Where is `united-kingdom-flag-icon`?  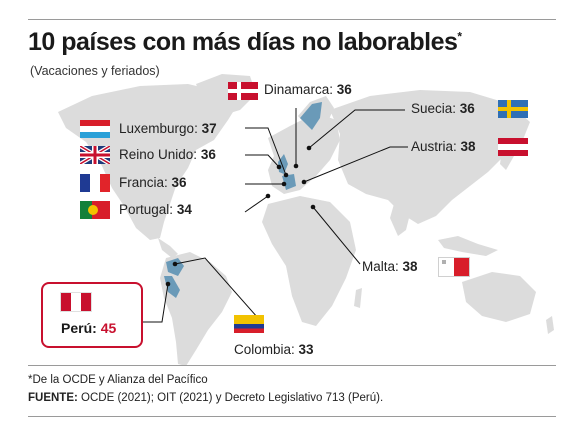 united-kingdom-flag-icon is located at coordinates (95, 155).